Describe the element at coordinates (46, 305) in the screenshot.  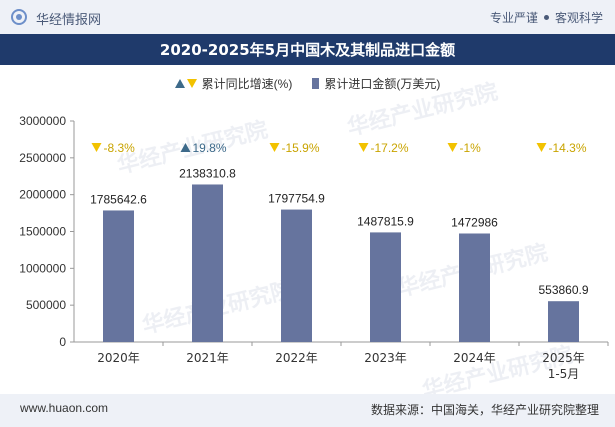
I see `y-tick-label: 500000` at that location.